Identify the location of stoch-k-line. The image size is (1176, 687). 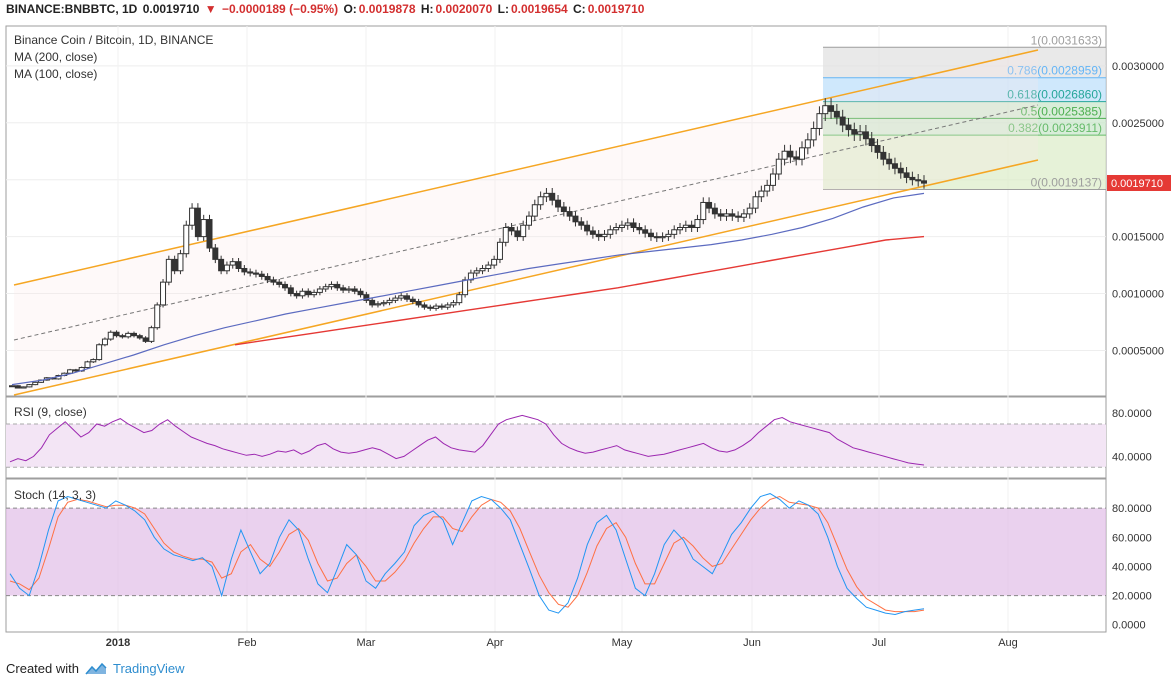
(467, 554).